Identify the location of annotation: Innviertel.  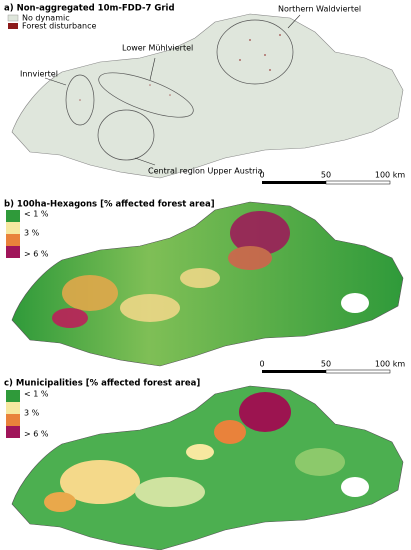
(39, 74).